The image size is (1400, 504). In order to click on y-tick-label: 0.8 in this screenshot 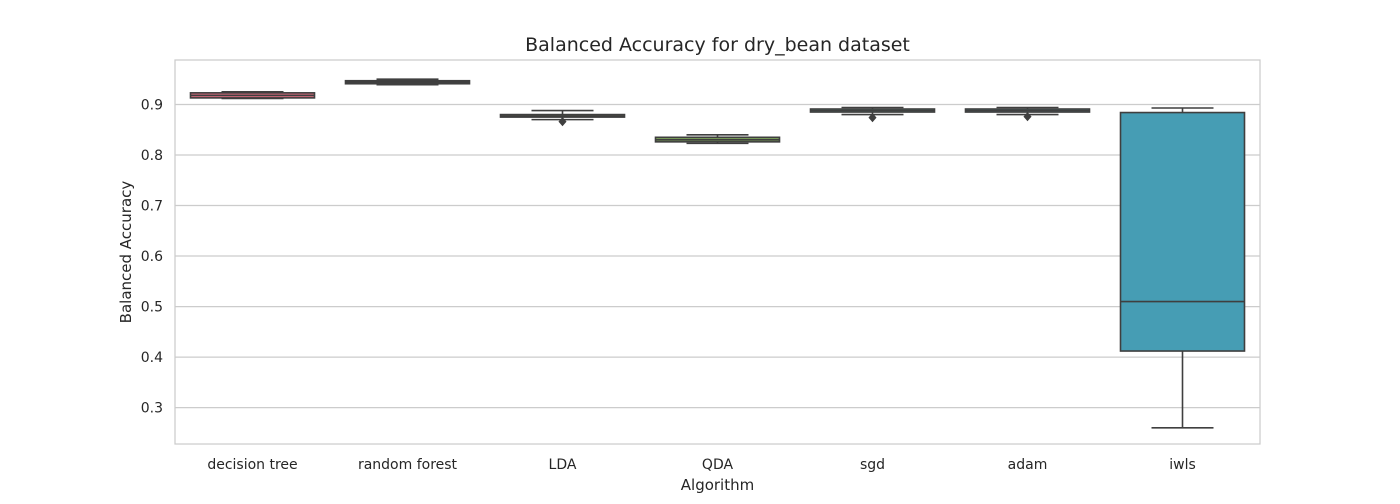, I will do `click(152, 156)`.